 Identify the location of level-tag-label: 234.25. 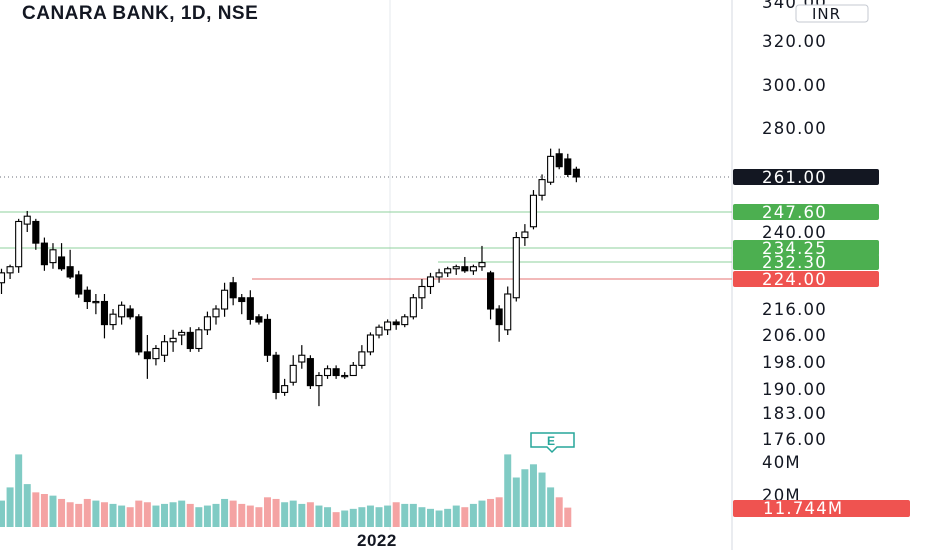
(794, 248).